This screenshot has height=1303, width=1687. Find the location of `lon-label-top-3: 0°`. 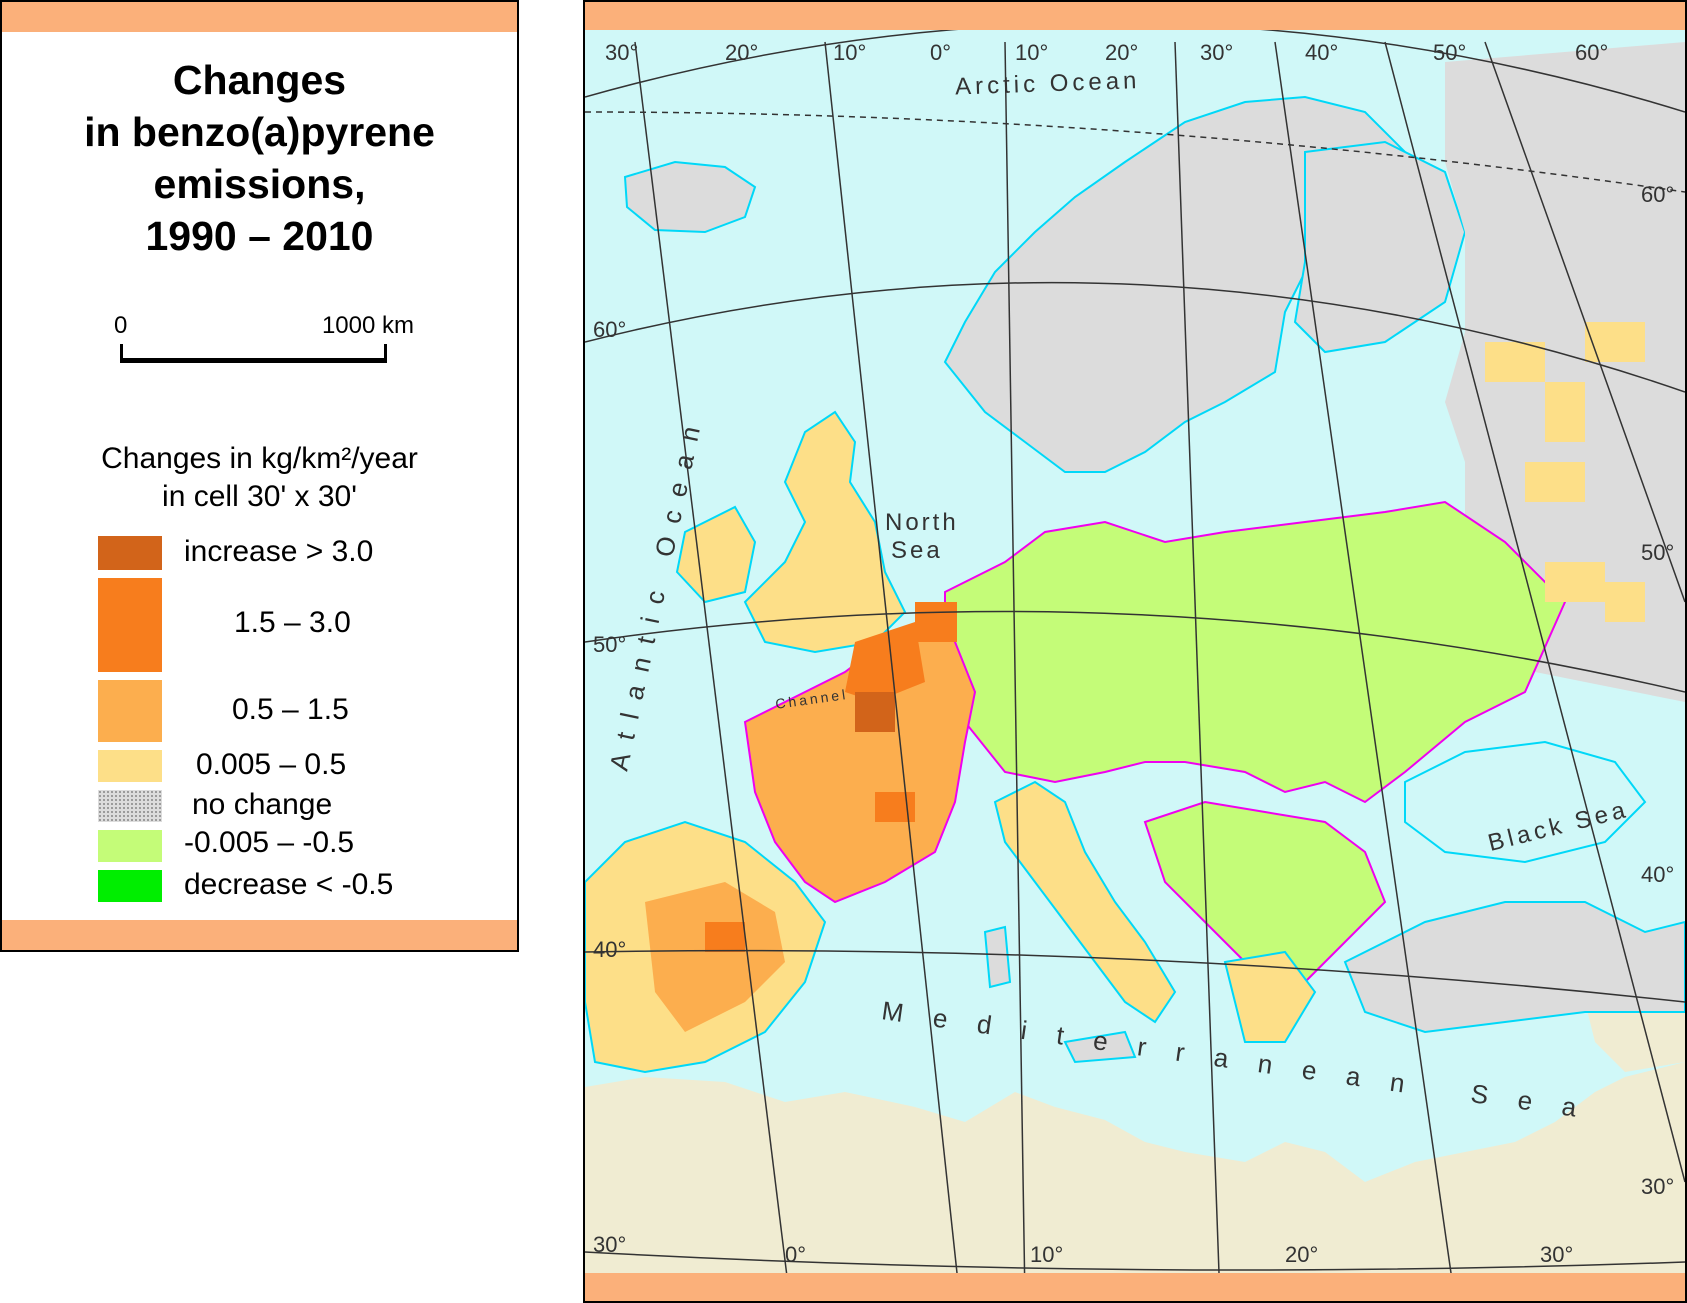

lon-label-top-3: 0° is located at coordinates (940, 52).